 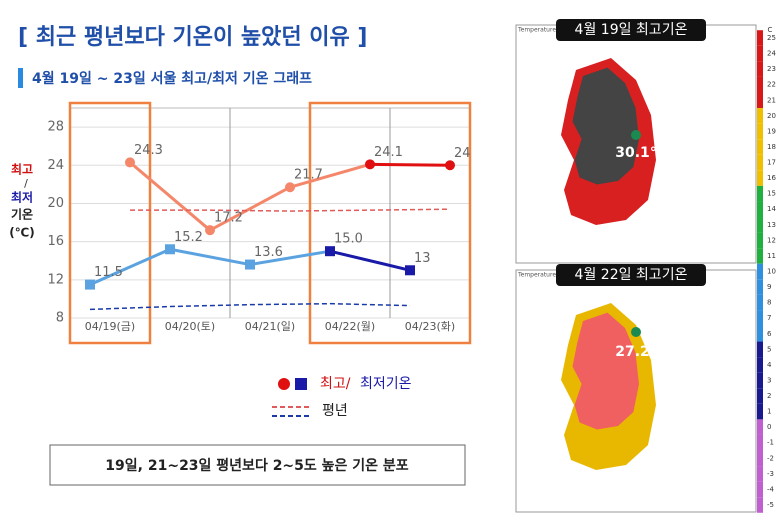 What do you see at coordinates (20, 78) in the screenshot?
I see `subtitle-bar` at bounding box center [20, 78].